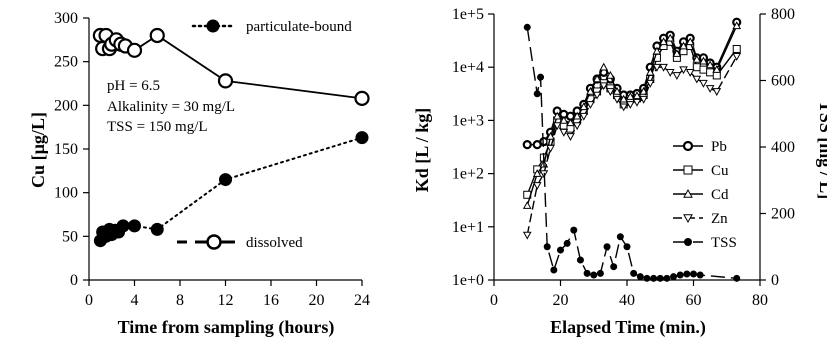 The image size is (827, 348). What do you see at coordinates (688, 242) in the screenshot?
I see `legend-marker-tss` at bounding box center [688, 242].